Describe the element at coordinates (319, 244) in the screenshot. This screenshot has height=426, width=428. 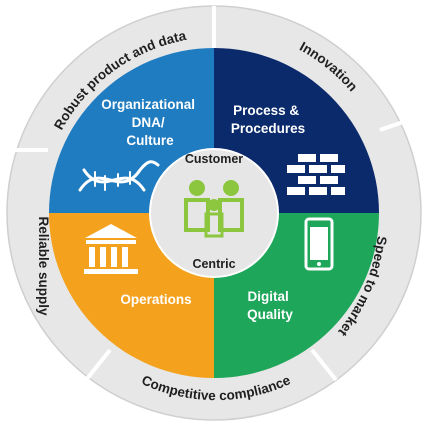
I see `smartphone-icon` at that location.